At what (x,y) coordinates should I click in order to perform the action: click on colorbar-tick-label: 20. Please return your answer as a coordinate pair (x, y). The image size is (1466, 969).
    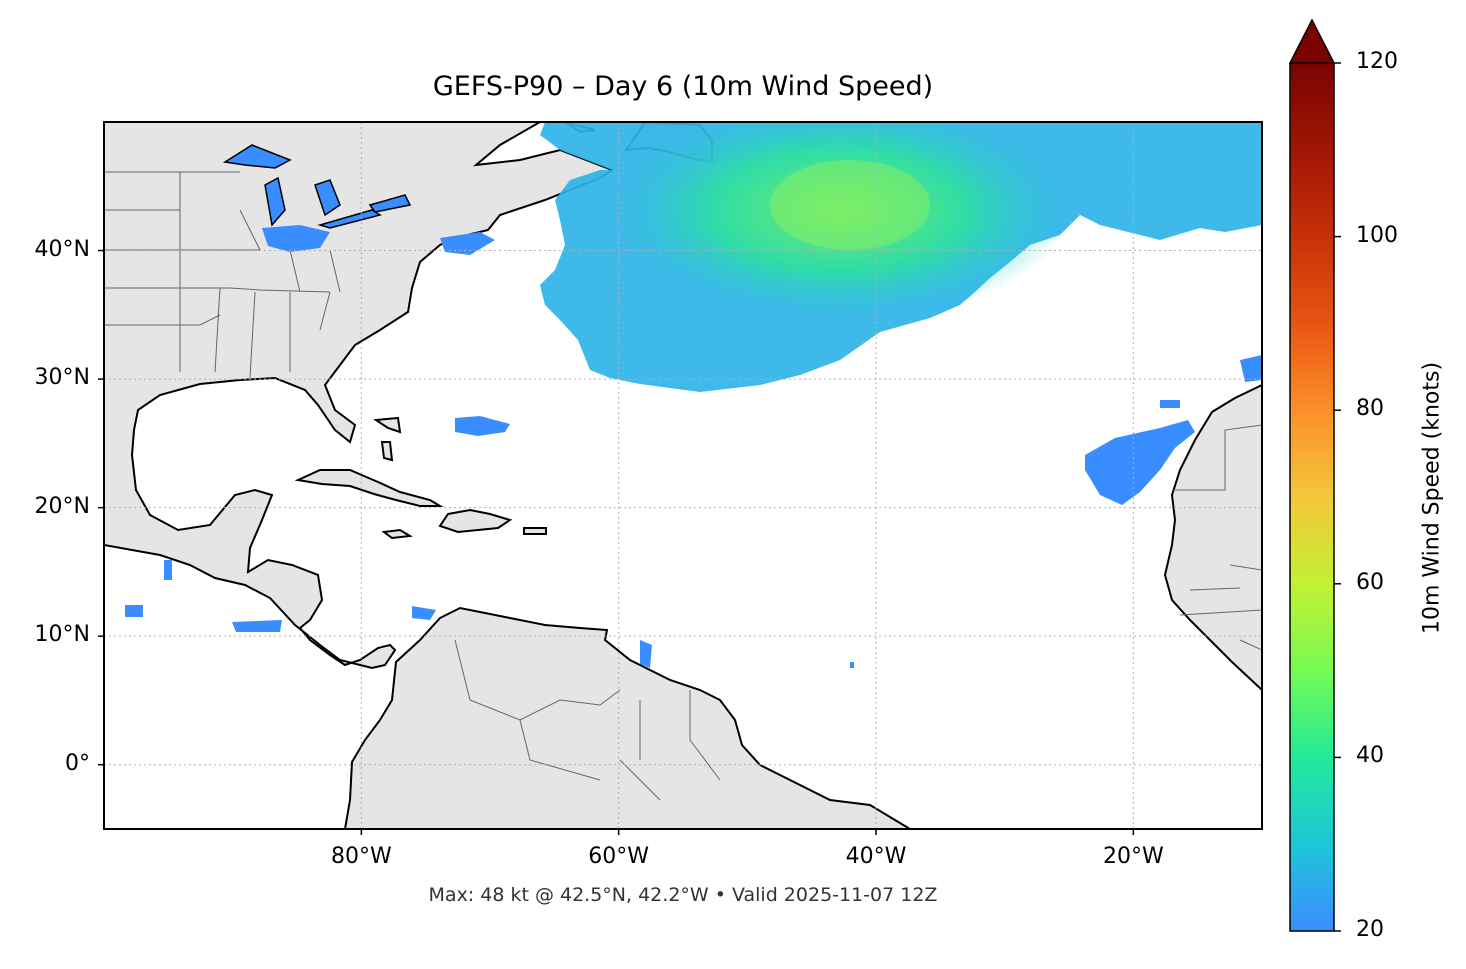
    Looking at the image, I should click on (1370, 929).